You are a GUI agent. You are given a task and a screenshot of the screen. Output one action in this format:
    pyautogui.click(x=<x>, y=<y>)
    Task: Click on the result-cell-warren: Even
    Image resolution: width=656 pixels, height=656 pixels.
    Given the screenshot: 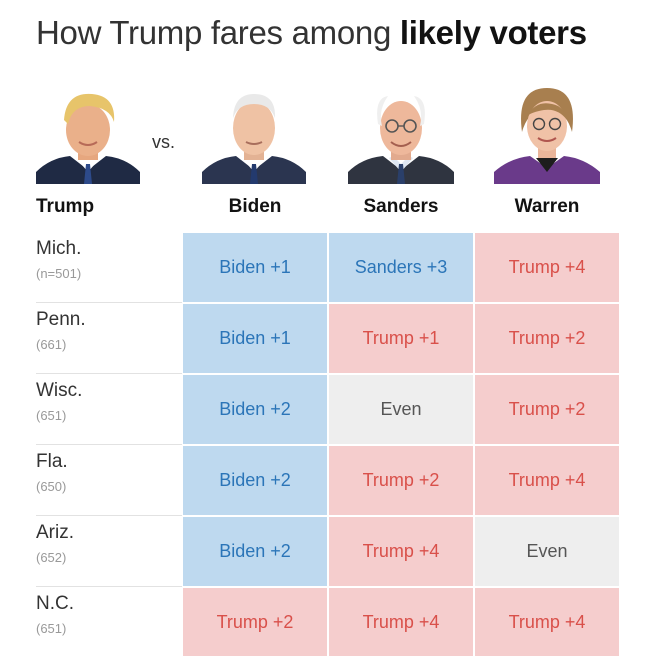 What is the action you would take?
    pyautogui.click(x=547, y=551)
    